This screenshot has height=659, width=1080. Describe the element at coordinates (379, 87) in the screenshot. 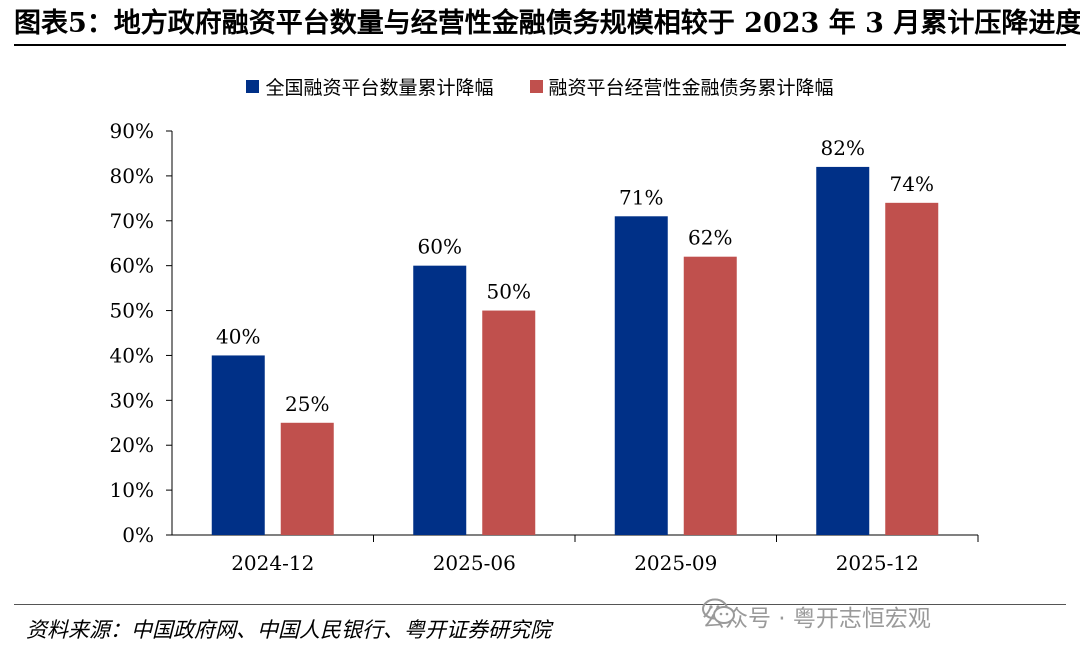

I see `legend-label-series-1: 全国融资平台数量累计降幅` at that location.